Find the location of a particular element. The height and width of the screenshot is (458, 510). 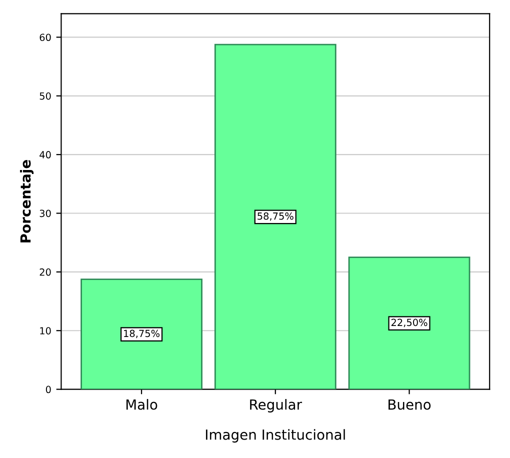

data-label: 58,75% is located at coordinates (276, 216).